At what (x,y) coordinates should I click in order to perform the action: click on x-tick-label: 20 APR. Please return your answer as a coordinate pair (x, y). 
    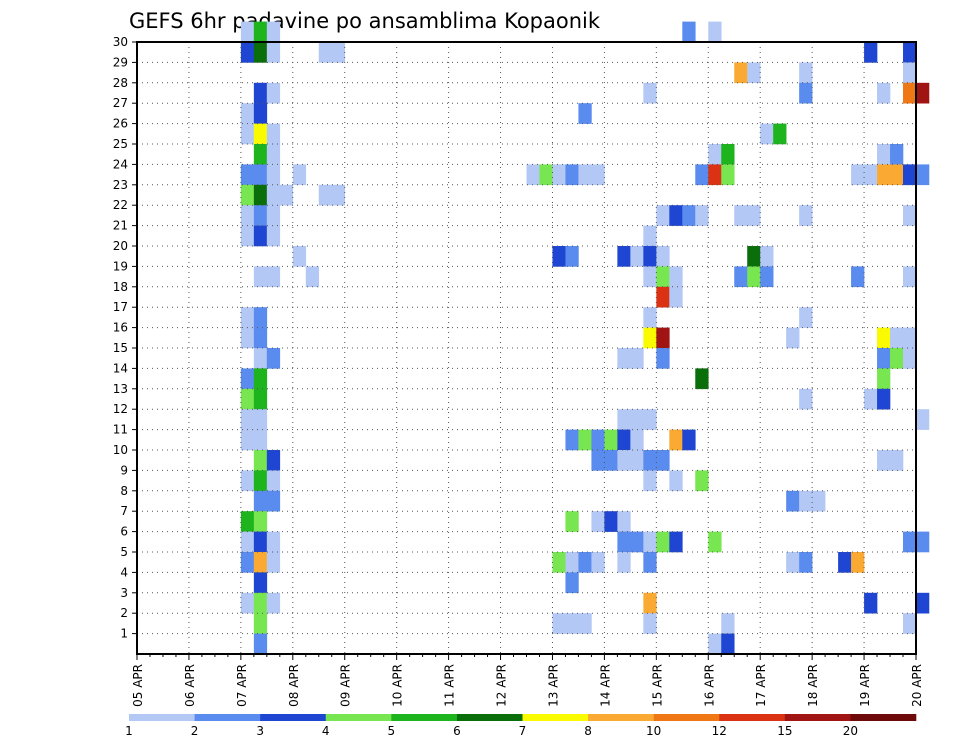
    Looking at the image, I should click on (917, 685).